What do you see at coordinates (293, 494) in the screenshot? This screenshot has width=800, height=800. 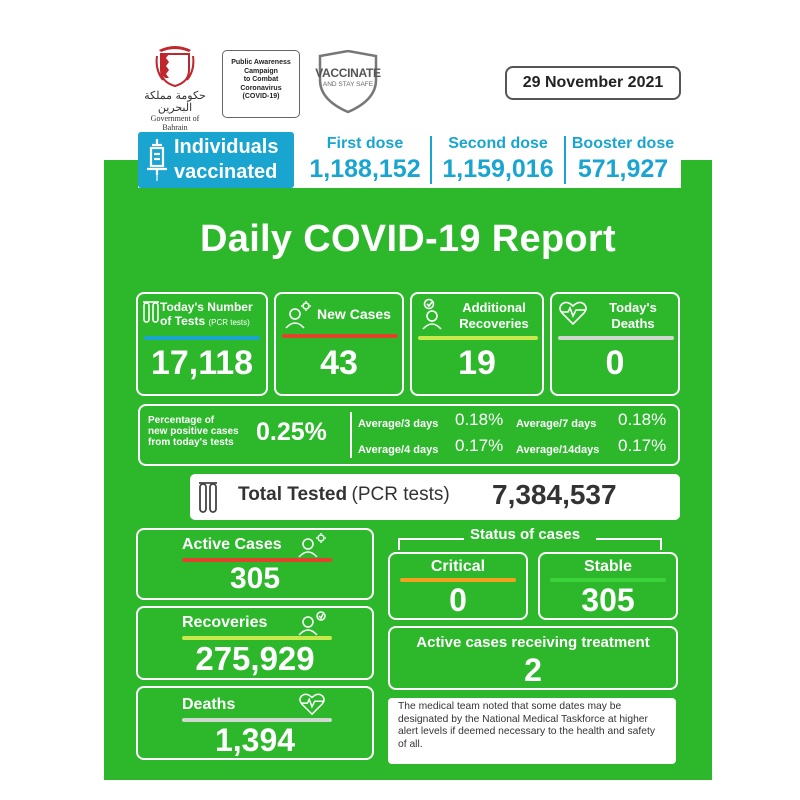 I see `total-tested-label: Total Tested` at bounding box center [293, 494].